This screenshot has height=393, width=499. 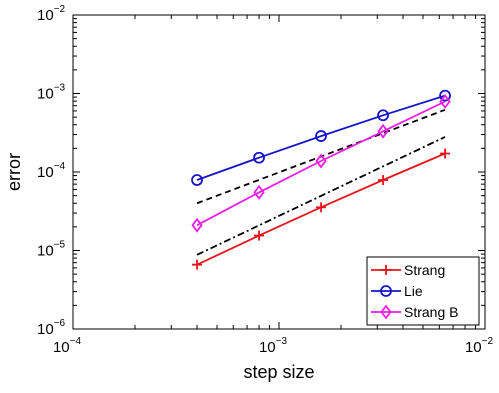 What do you see at coordinates (51, 14) in the screenshot?
I see `y-tick-label: 10⁻²` at bounding box center [51, 14].